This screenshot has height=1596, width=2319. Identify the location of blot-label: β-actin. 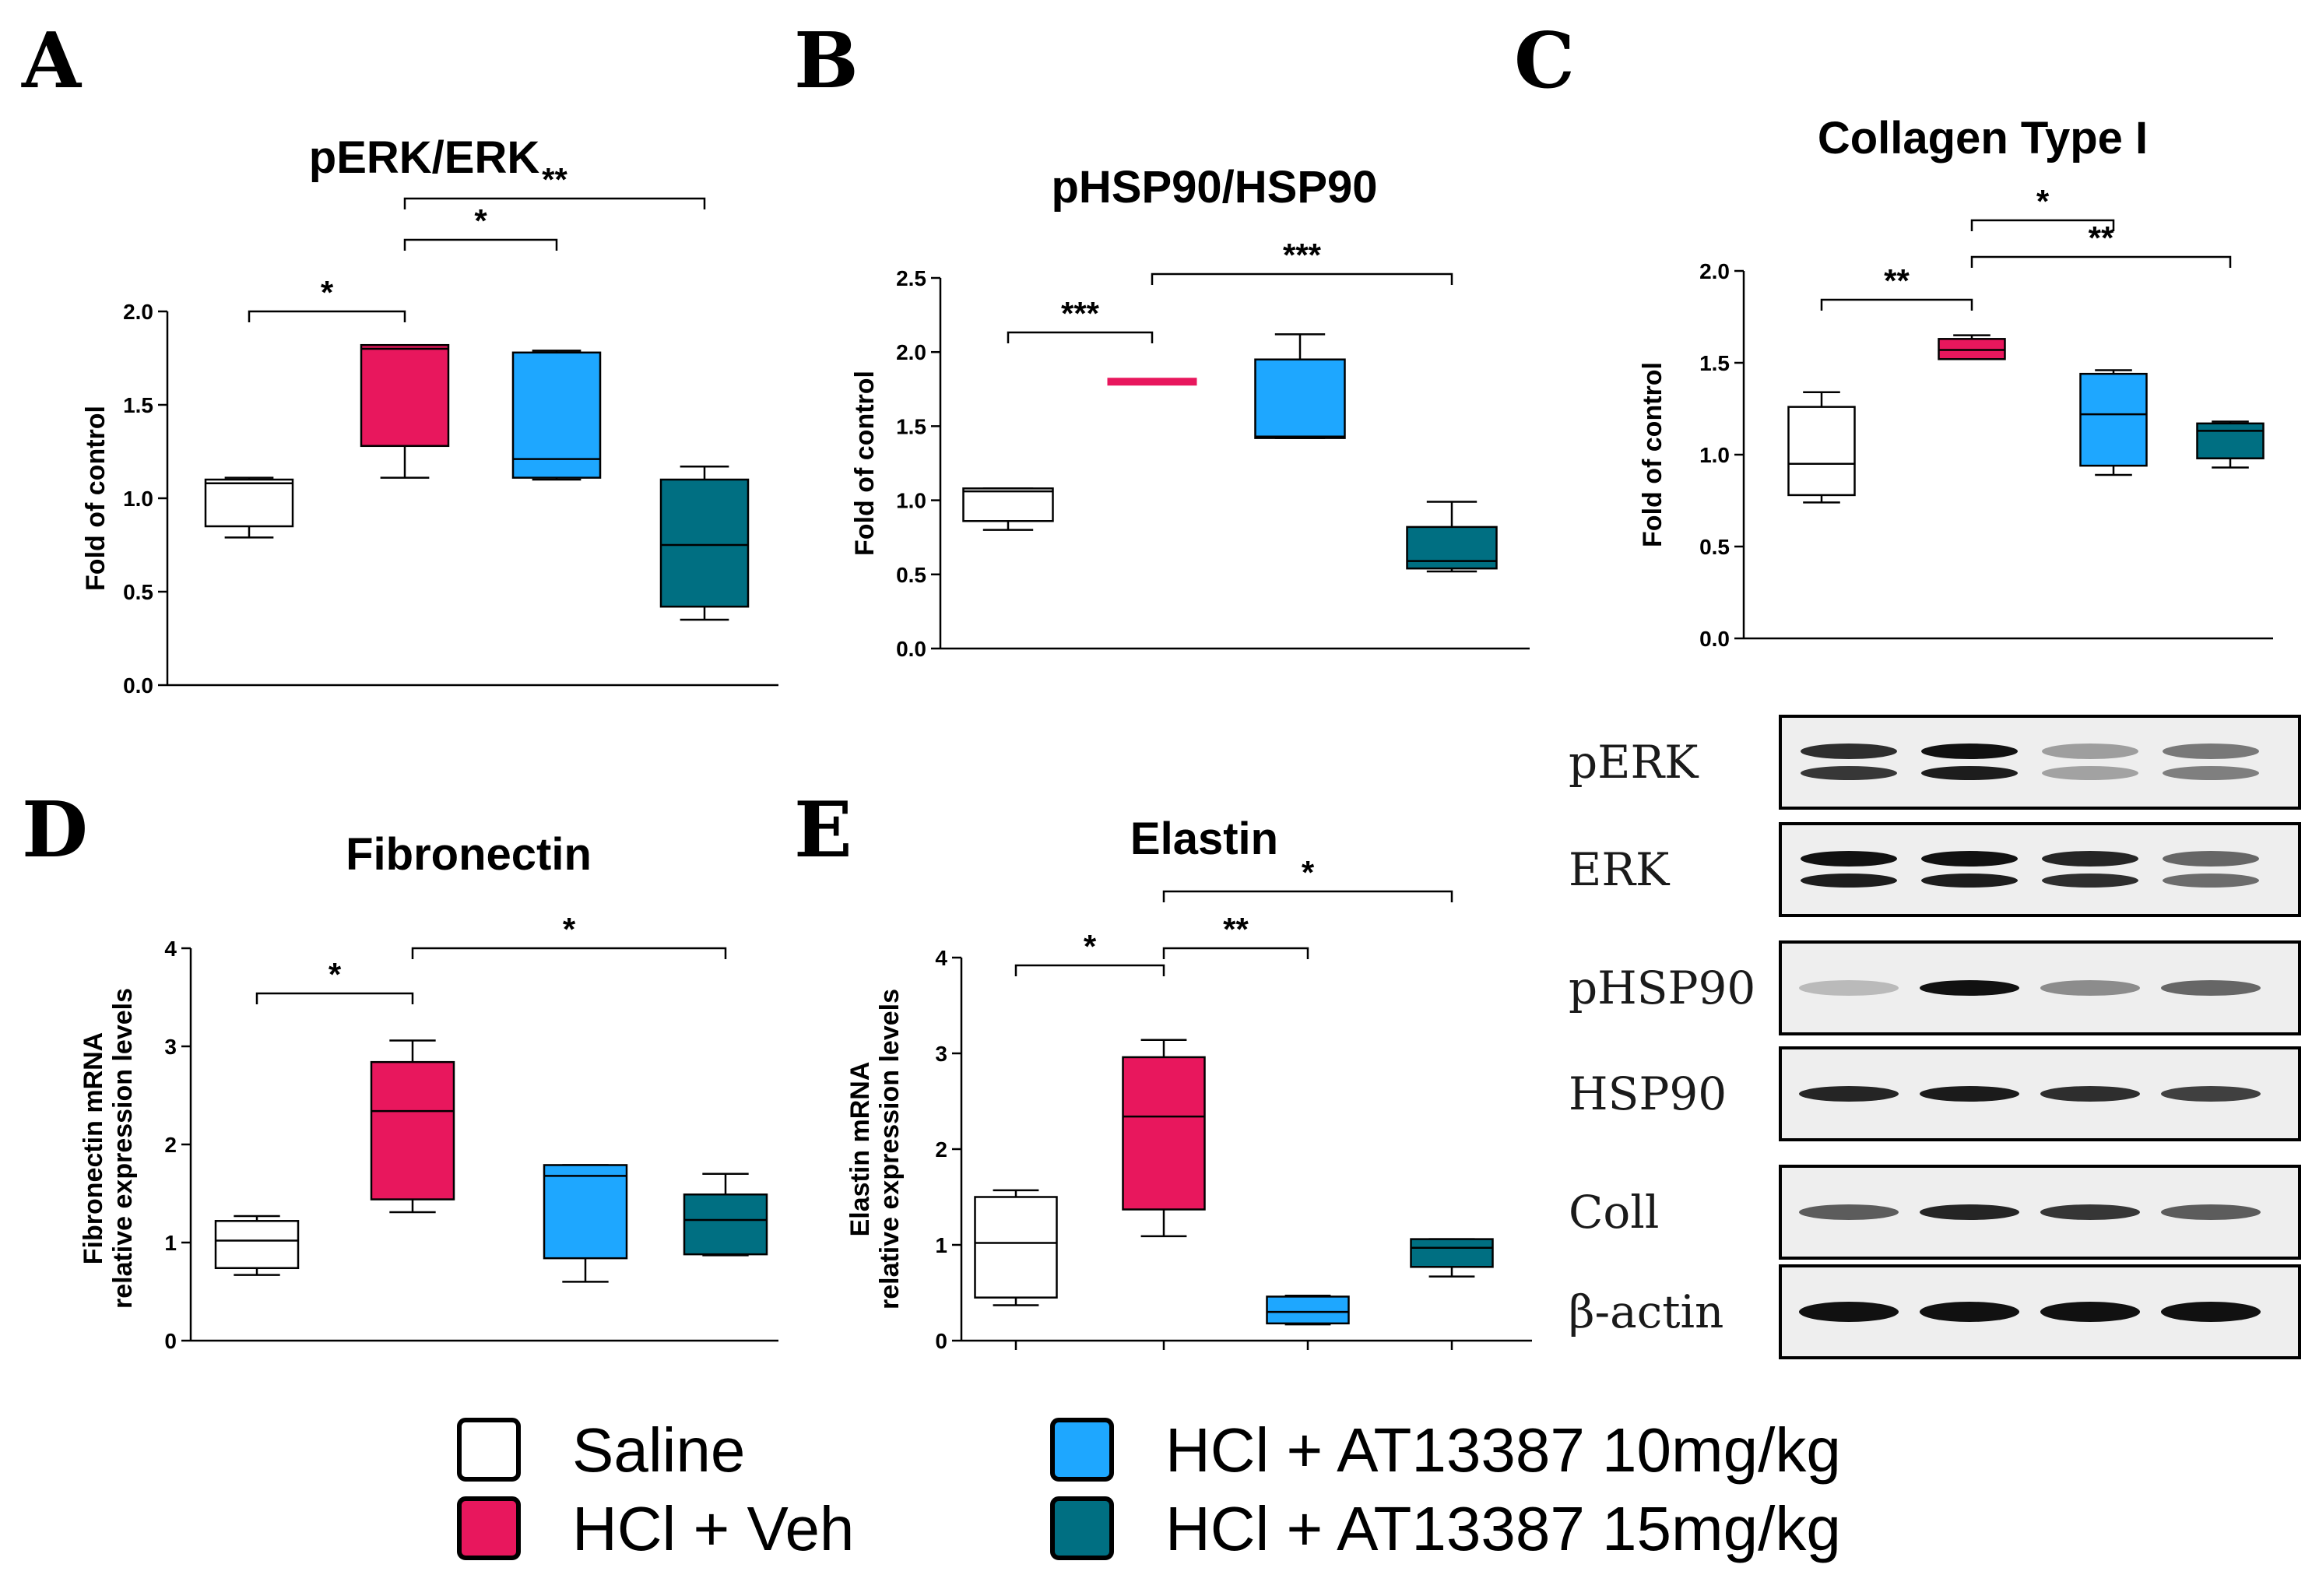
(1646, 1311).